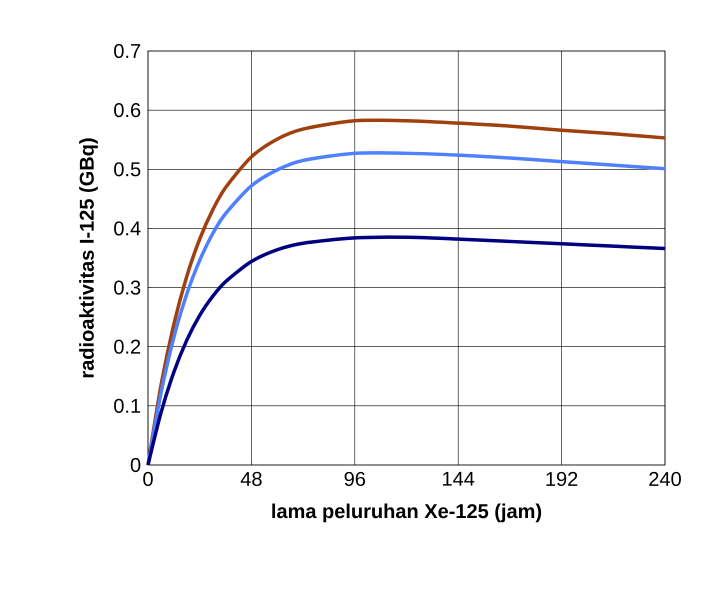 The height and width of the screenshot is (596, 701). Describe the element at coordinates (127, 405) in the screenshot. I see `y-tick-label: 0.1` at that location.